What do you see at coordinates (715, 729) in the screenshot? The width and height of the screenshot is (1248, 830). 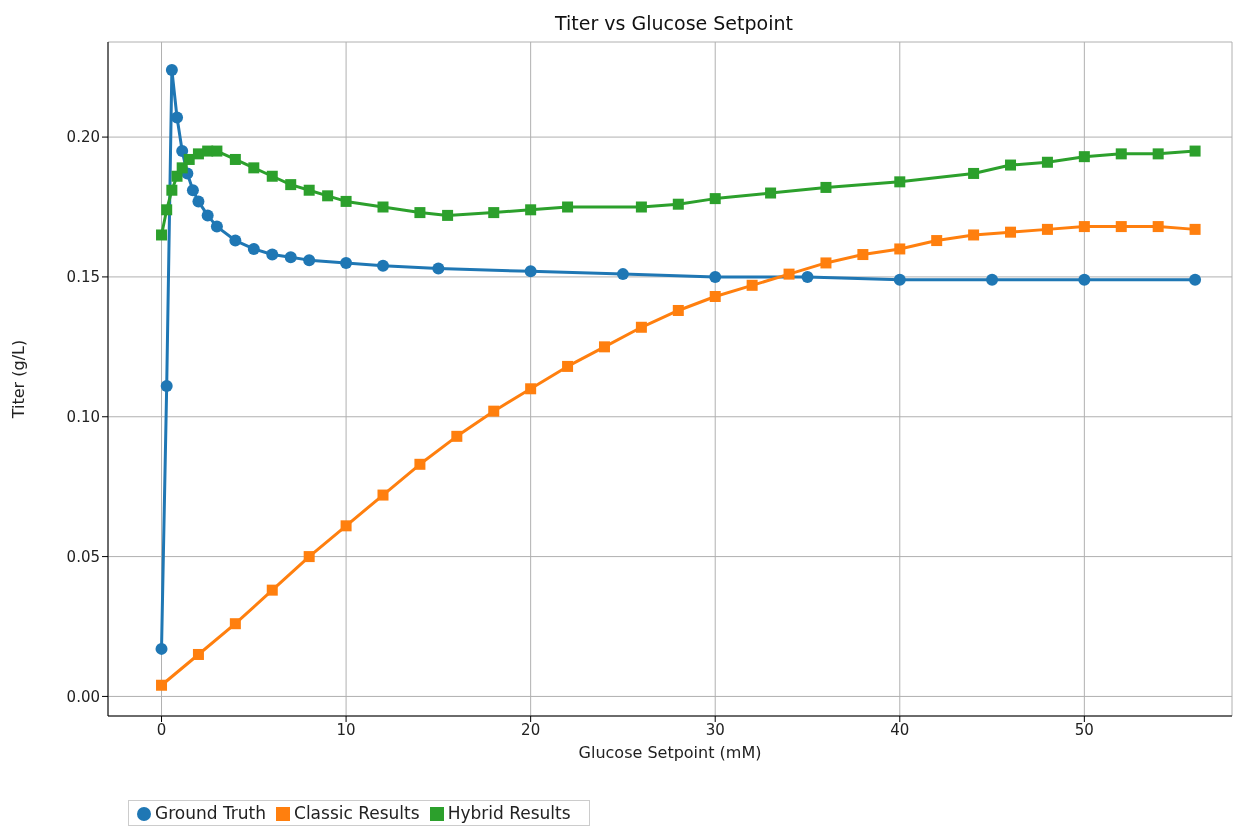 I see `x-tick-label: 30` at bounding box center [715, 729].